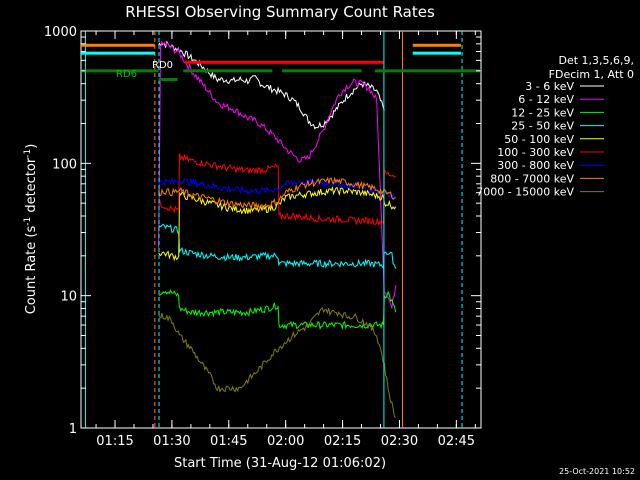 The height and width of the screenshot is (480, 640). What do you see at coordinates (532, 178) in the screenshot?
I see `legend-label-7: 800 - 7000 keV` at bounding box center [532, 178].